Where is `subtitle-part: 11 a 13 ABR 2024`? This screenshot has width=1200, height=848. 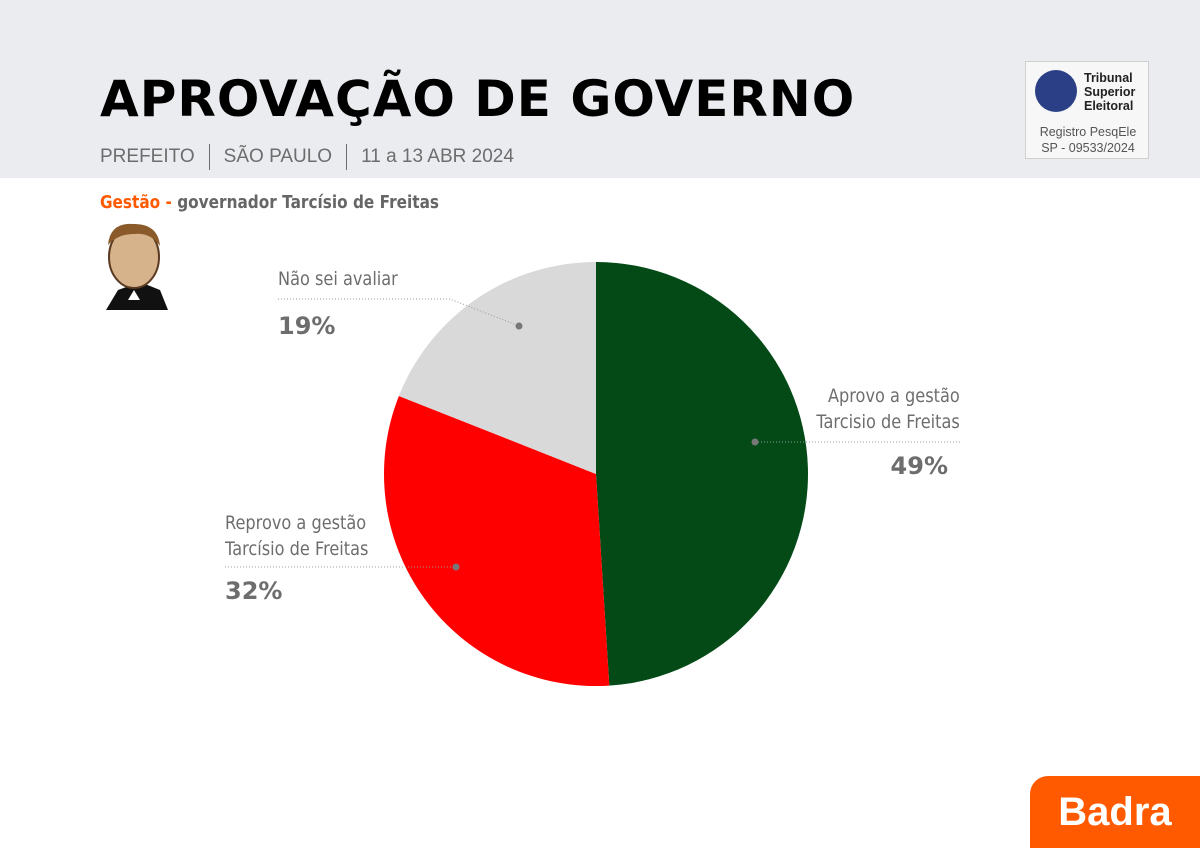 subtitle-part: 11 a 13 ABR 2024 is located at coordinates (437, 156).